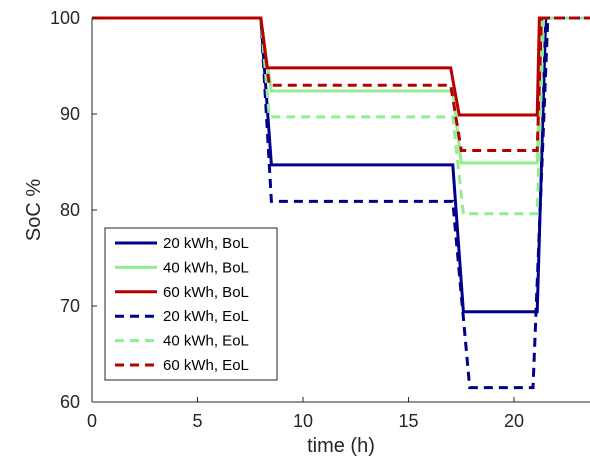 This screenshot has width=590, height=464. Describe the element at coordinates (206, 316) in the screenshot. I see `legend-label: 20 kWh, EoL` at that location.